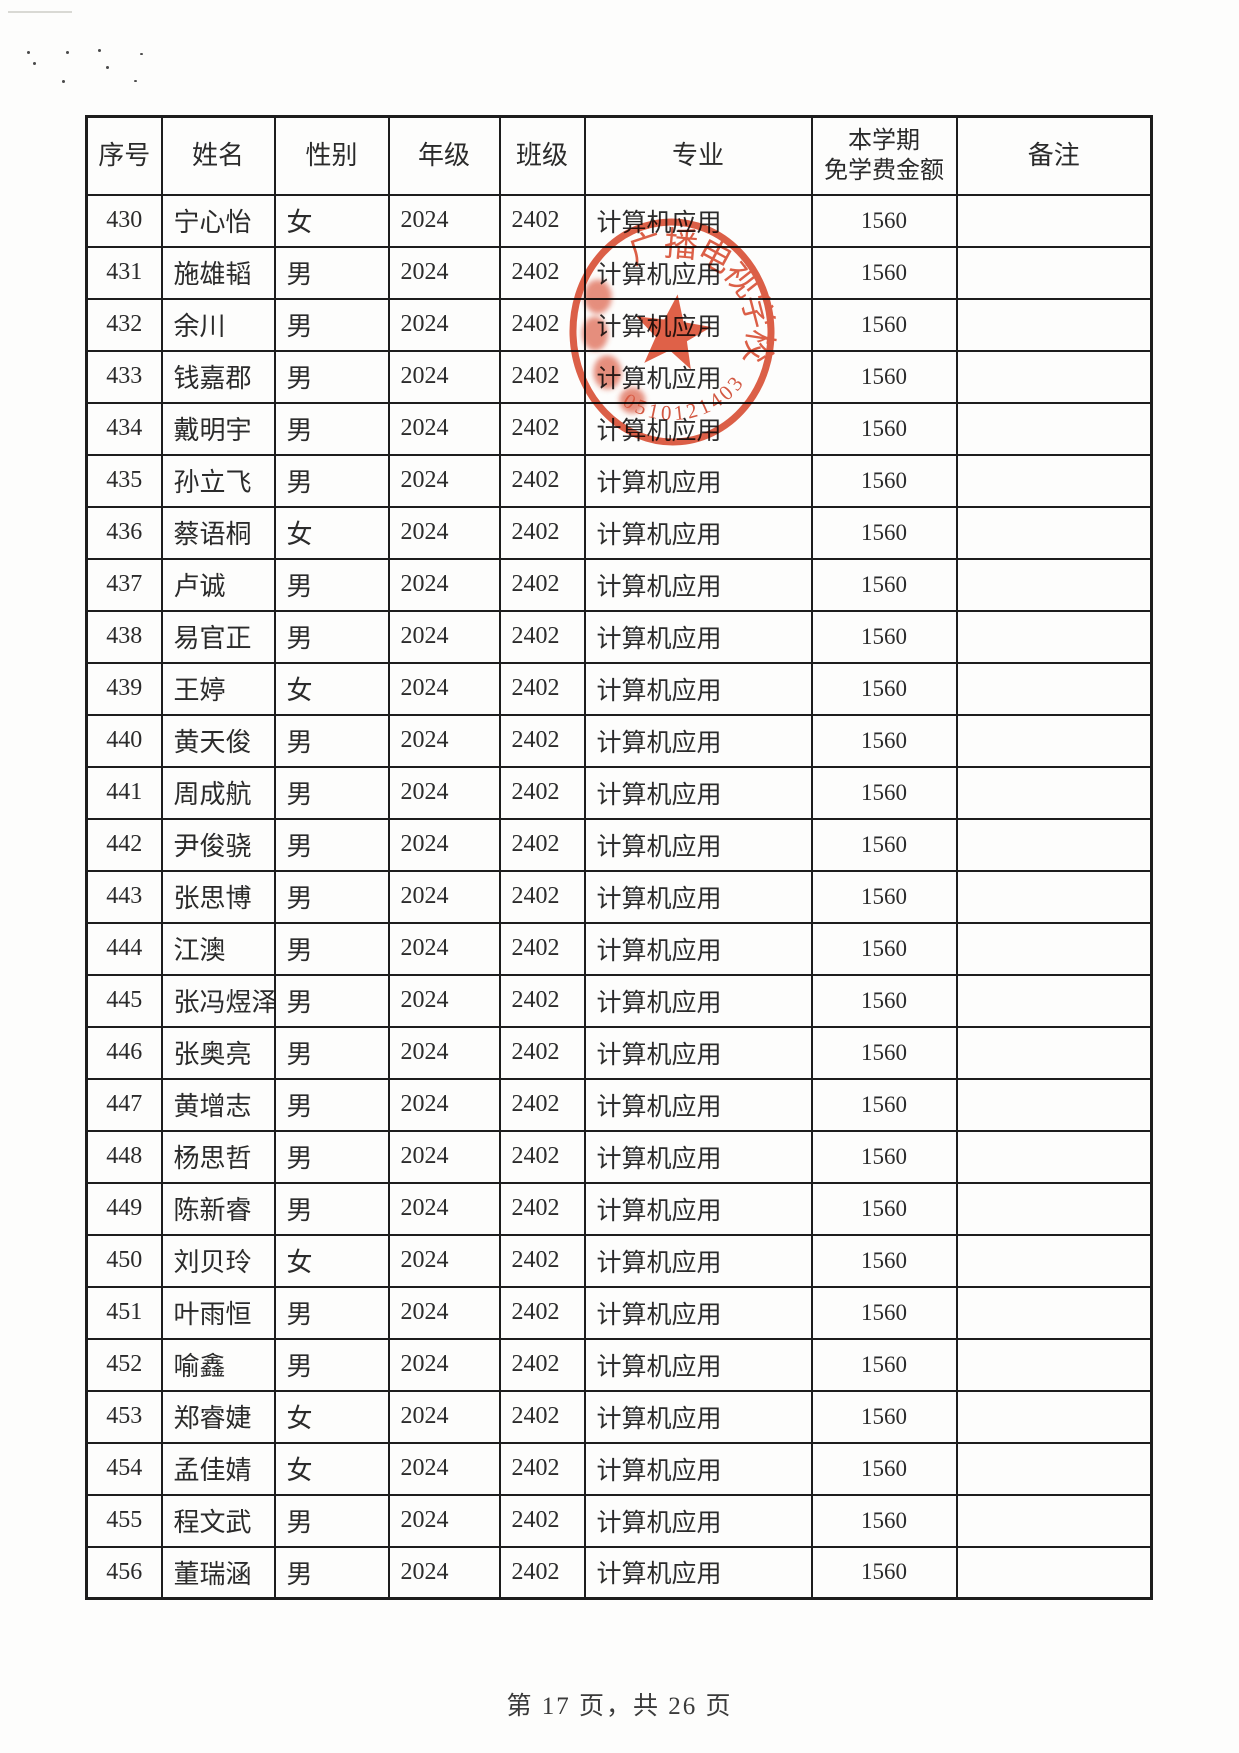 The height and width of the screenshot is (1753, 1239). Describe the element at coordinates (124, 1520) in the screenshot. I see `cell-index: 455` at that location.